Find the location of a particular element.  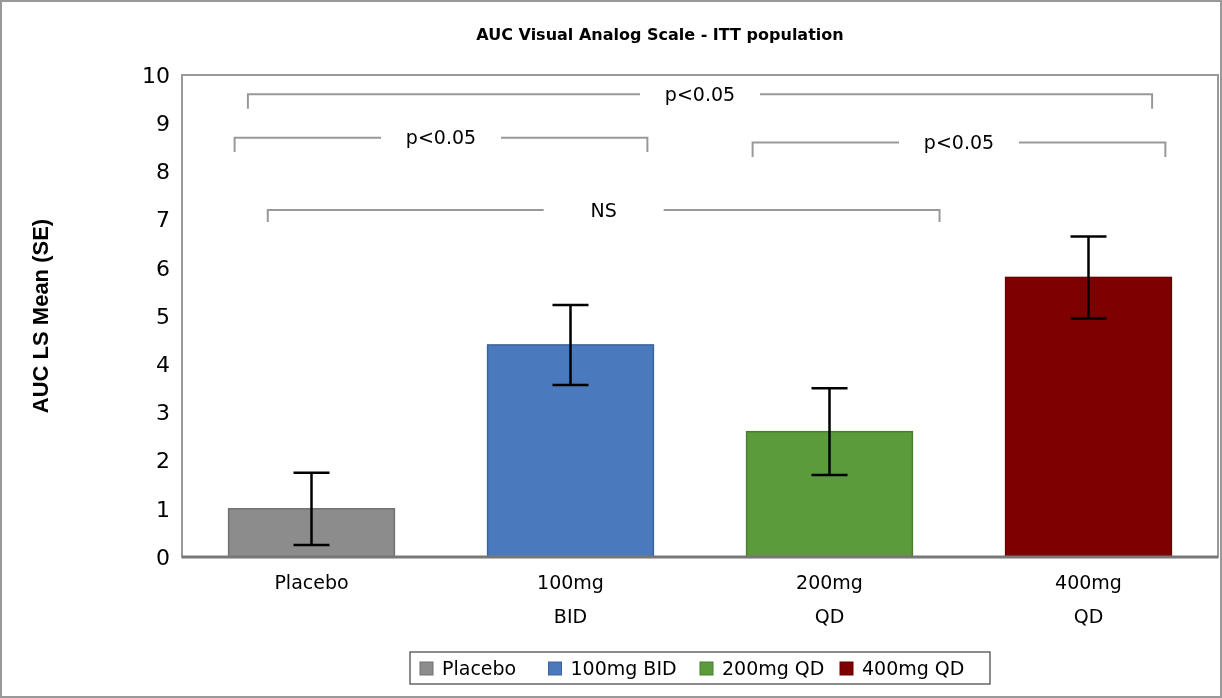

x-tick-label: 200mg QD is located at coordinates (829, 599).